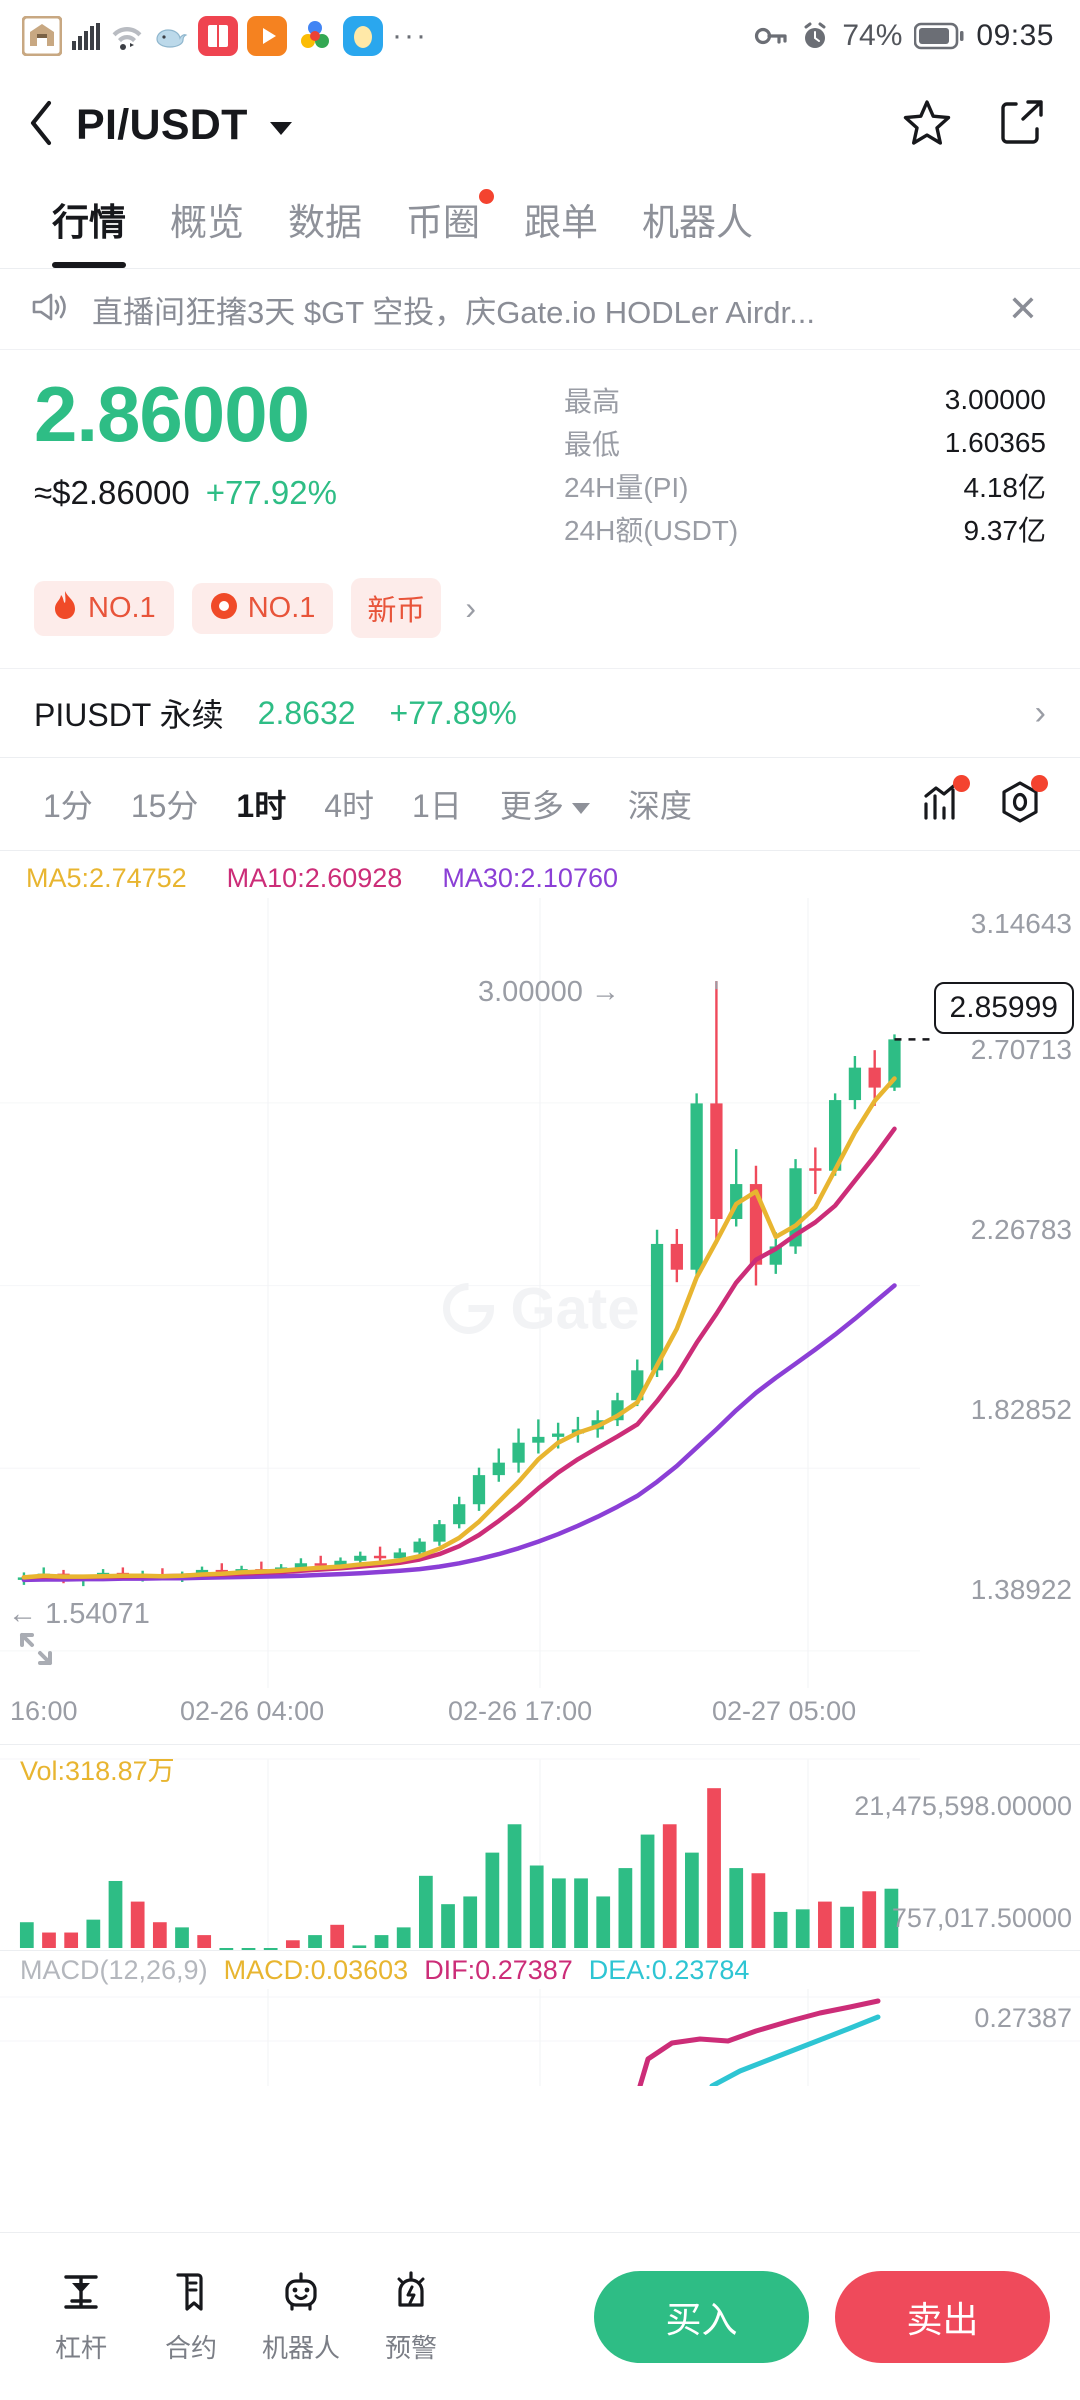  Describe the element at coordinates (138, 878) in the screenshot. I see `ma5-value: 2.74752` at that location.